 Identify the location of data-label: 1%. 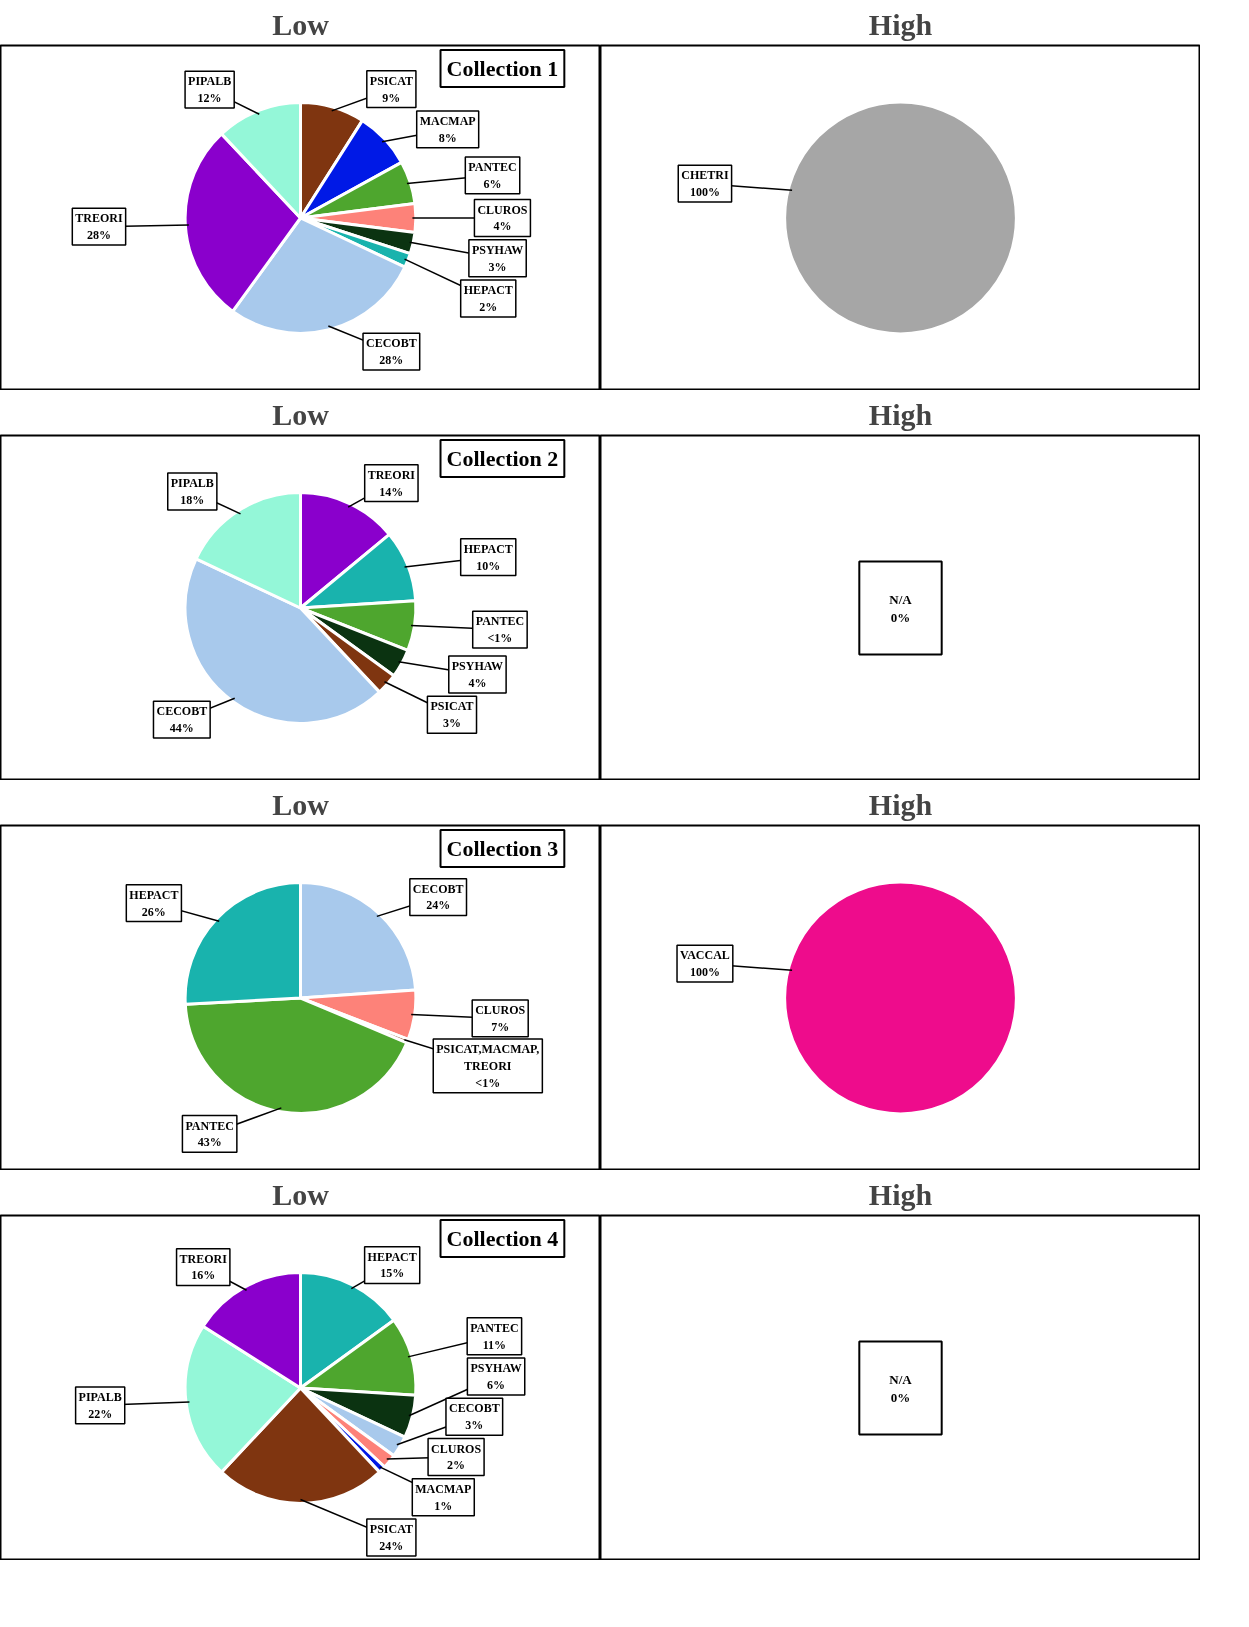
(443, 1505).